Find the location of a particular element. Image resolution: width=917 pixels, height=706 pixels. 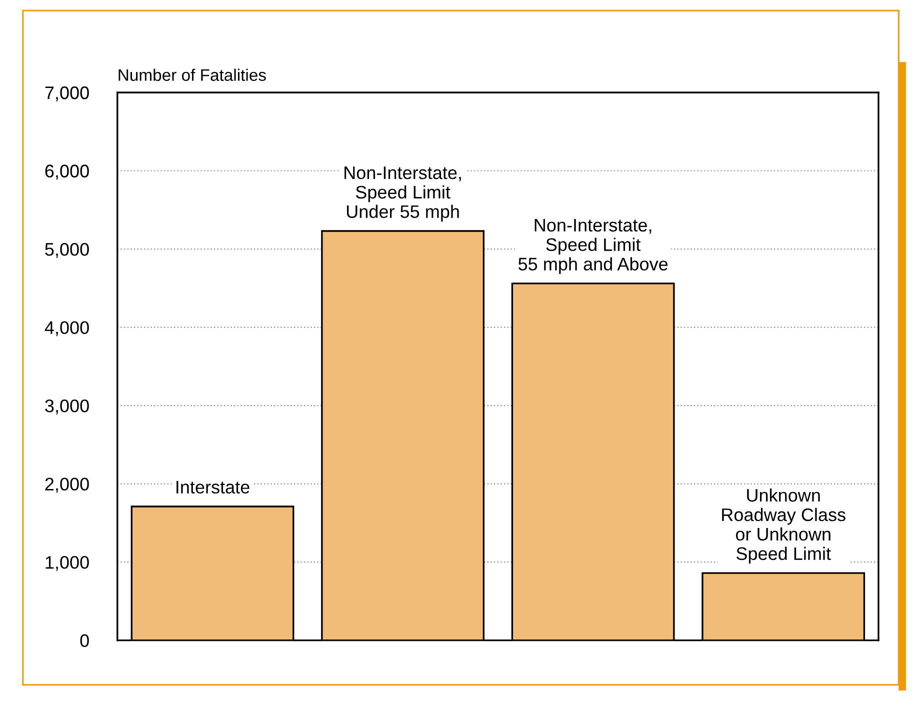

x-tick-label: Unknown Roadway Class or Unknown Speed Limit is located at coordinates (784, 526).